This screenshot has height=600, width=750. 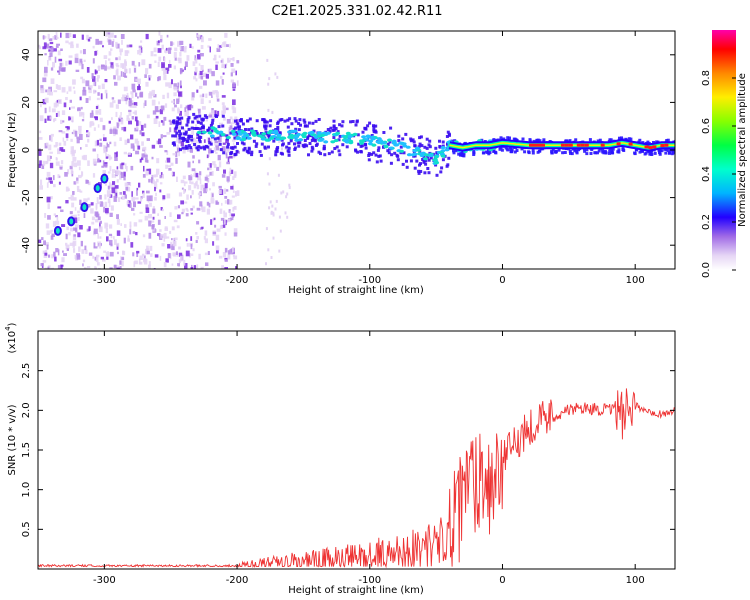 What do you see at coordinates (742, 150) in the screenshot?
I see `colorbar-label: Normalized spectral amplitude` at bounding box center [742, 150].